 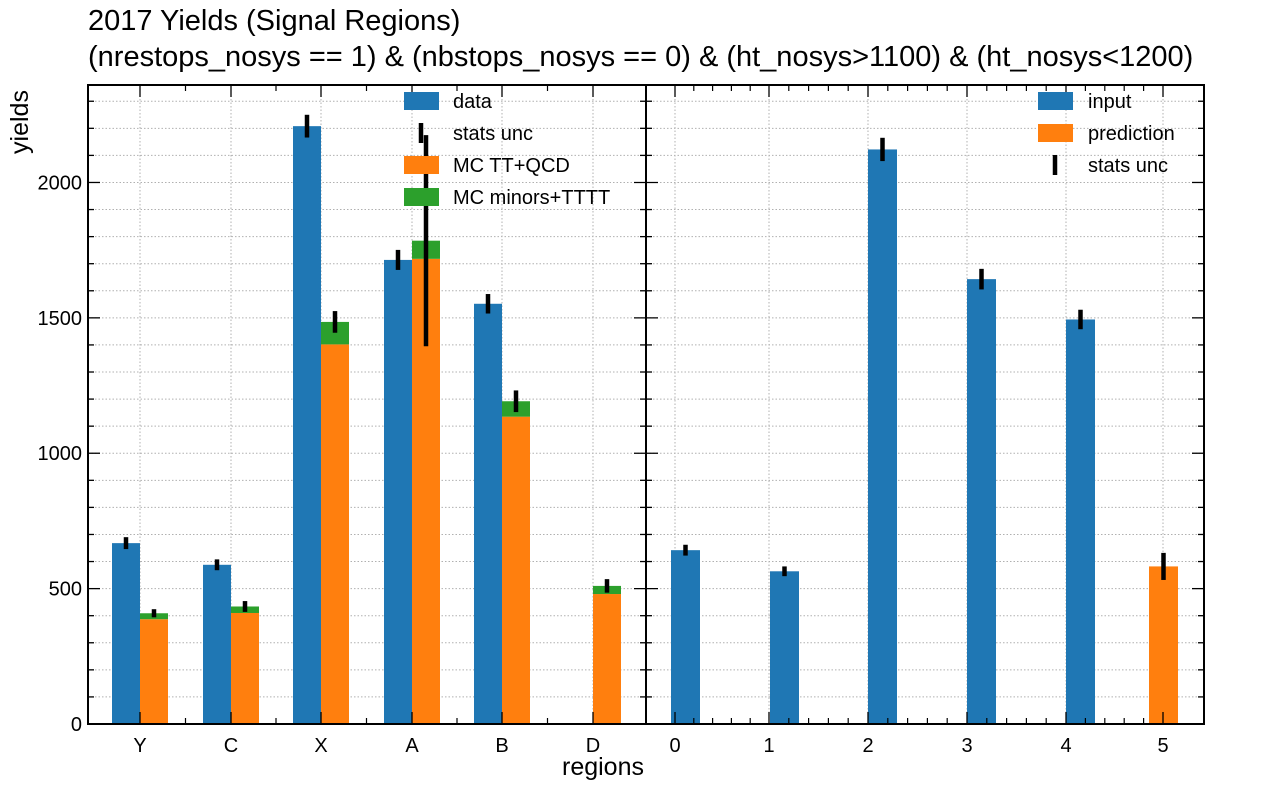 I want to click on x-tick-label: A, so click(x=412, y=746).